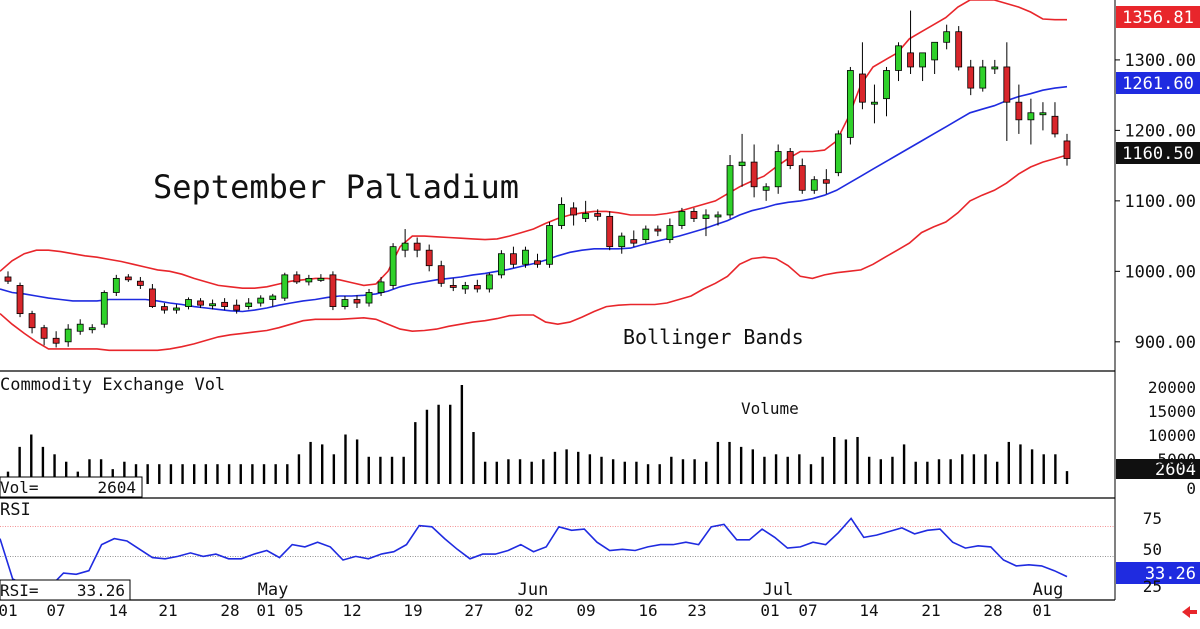 The image size is (1200, 629). What do you see at coordinates (523, 610) in the screenshot?
I see `date-label: 02` at bounding box center [523, 610].